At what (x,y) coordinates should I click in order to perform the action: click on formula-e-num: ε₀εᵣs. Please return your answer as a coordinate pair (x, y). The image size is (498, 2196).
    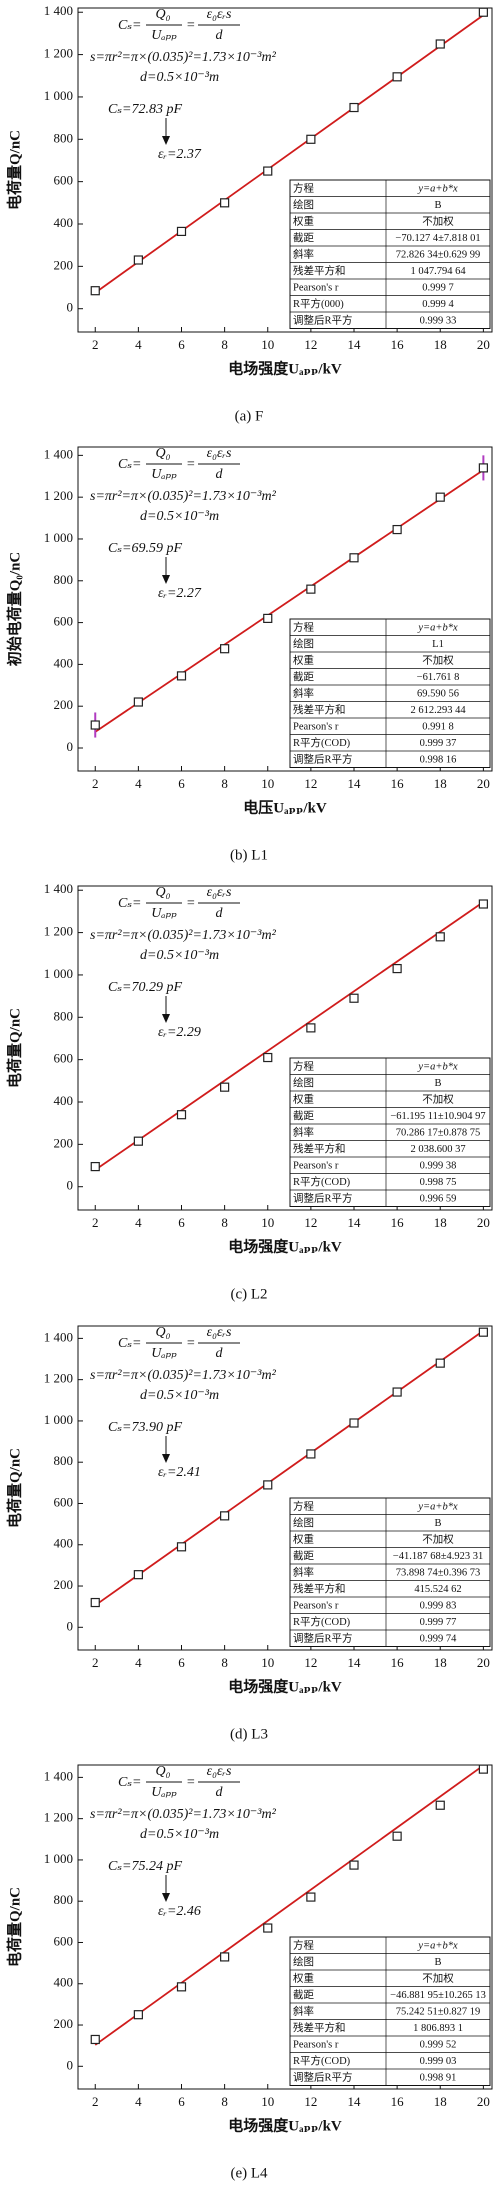
    Looking at the image, I should click on (219, 14).